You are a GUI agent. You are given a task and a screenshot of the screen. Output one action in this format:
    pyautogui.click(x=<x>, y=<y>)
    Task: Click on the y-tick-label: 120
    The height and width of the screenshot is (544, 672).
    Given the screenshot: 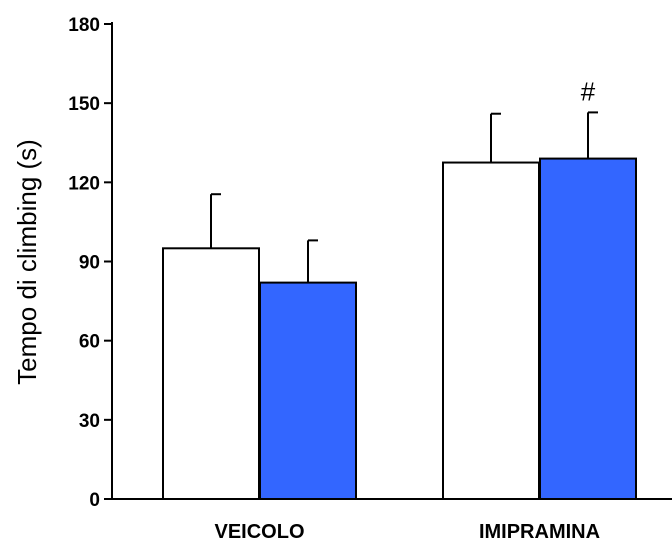 What is the action you would take?
    pyautogui.click(x=84, y=183)
    